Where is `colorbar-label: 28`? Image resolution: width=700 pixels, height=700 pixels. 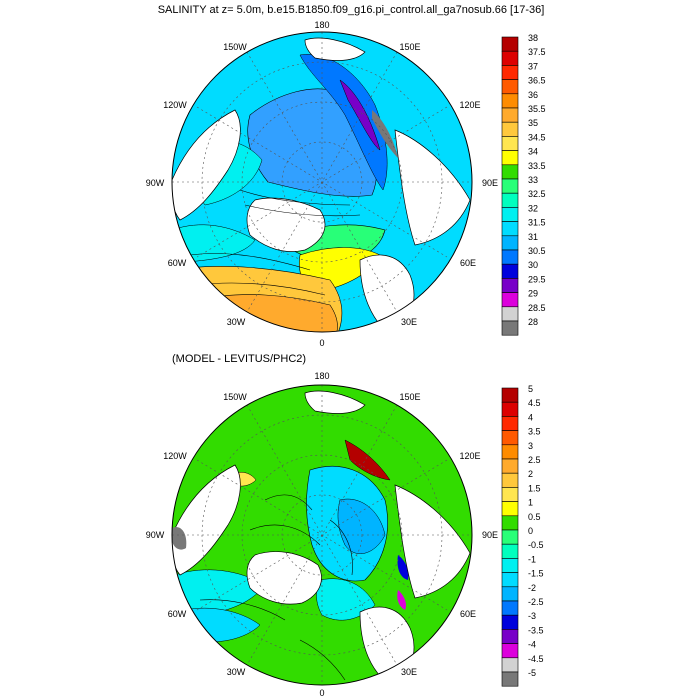 colorbar-label: 28 is located at coordinates (533, 322).